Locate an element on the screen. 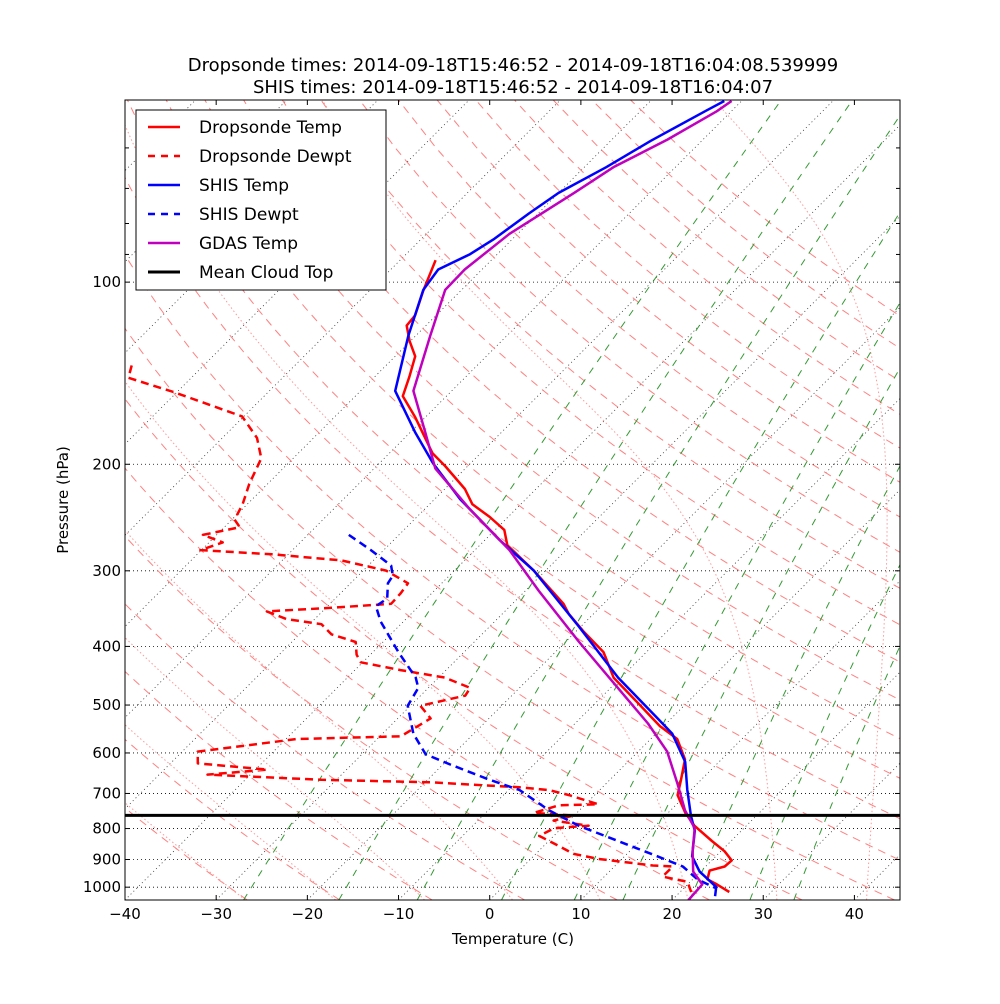 The height and width of the screenshot is (1004, 1000). x-tick-label: −30 is located at coordinates (216, 914).